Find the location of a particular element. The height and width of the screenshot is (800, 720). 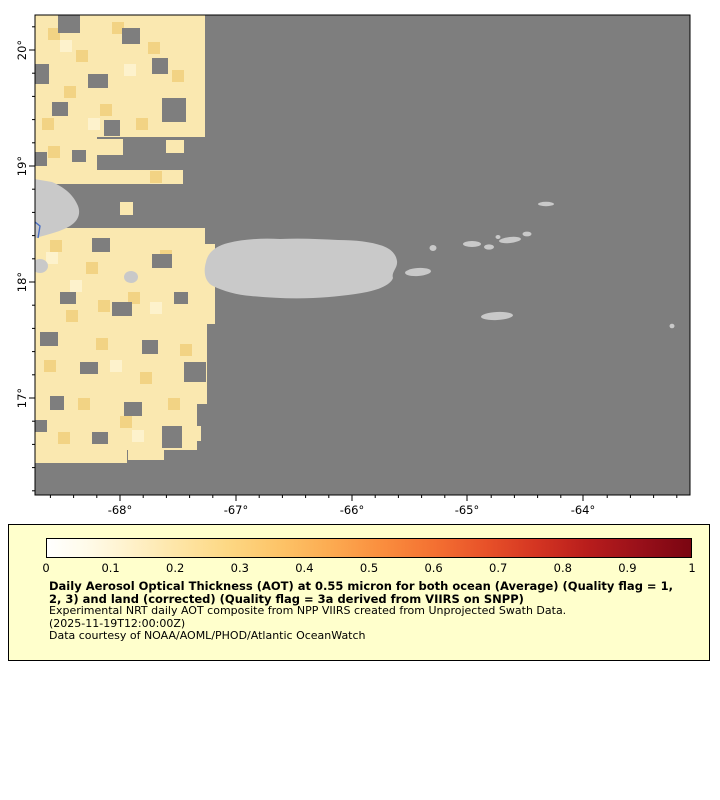

anegada is located at coordinates (546, 204).